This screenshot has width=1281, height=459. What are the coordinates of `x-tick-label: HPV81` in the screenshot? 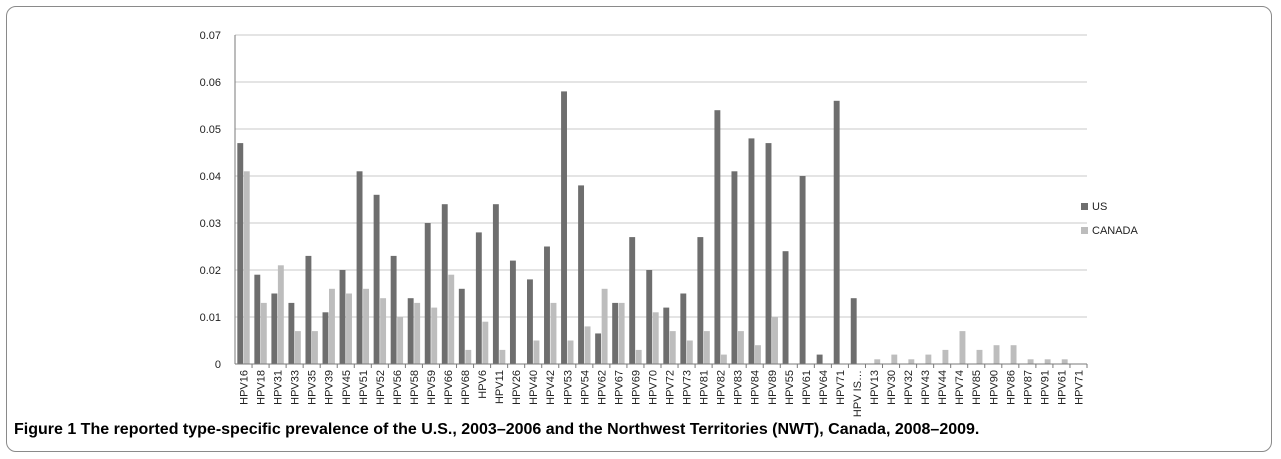 It's located at (705, 387).